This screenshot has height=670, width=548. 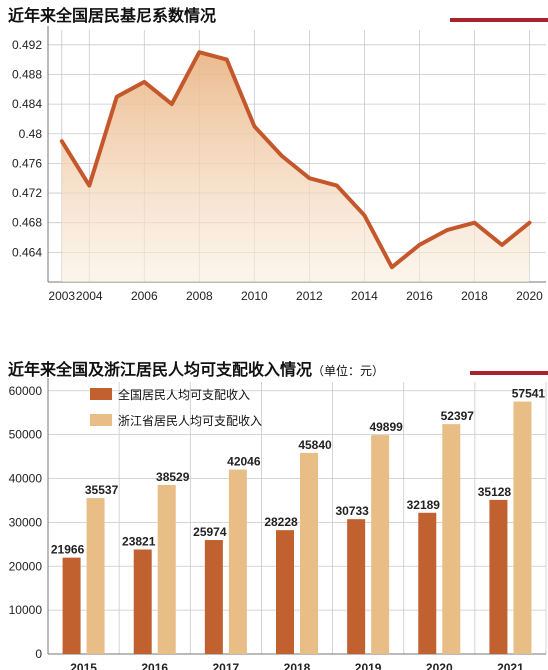 What do you see at coordinates (184, 394) in the screenshot?
I see `legend-label: 全国居民人均可支配收入` at bounding box center [184, 394].